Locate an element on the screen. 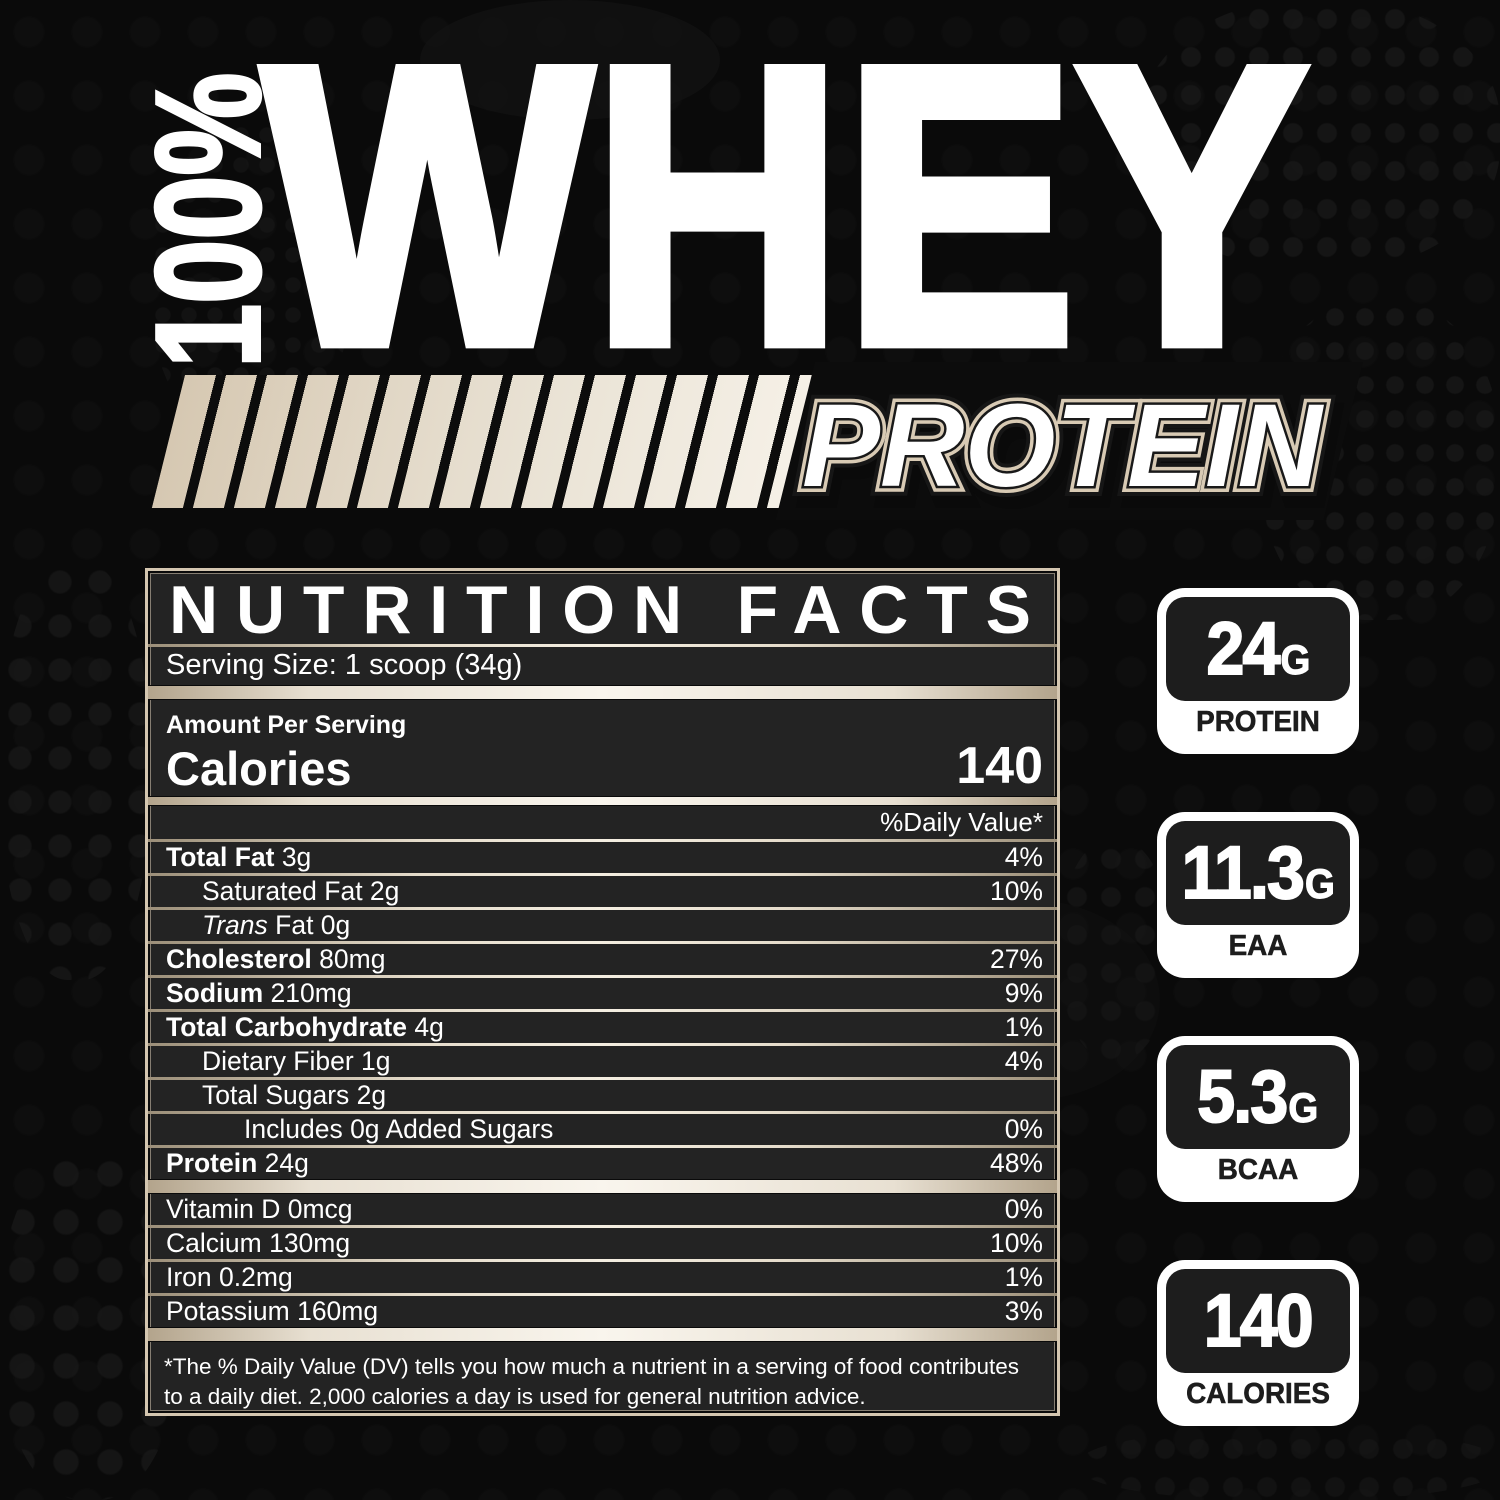  nutrition-facts-title-text: NUTRITION FACTS is located at coordinates (600, 607).